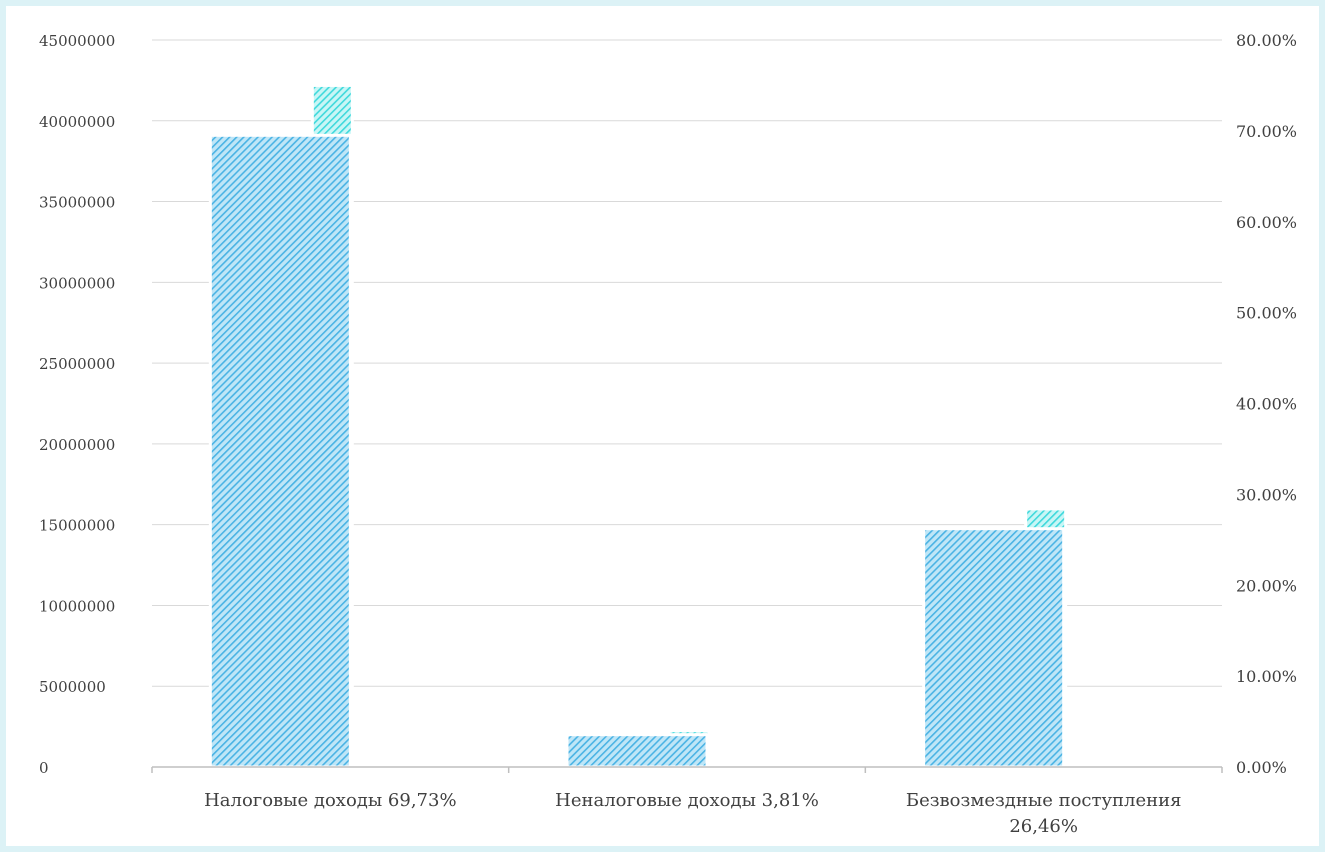 This screenshot has height=852, width=1325. What do you see at coordinates (77, 203) in the screenshot?
I see `left-tick-label: 35000000` at bounding box center [77, 203].